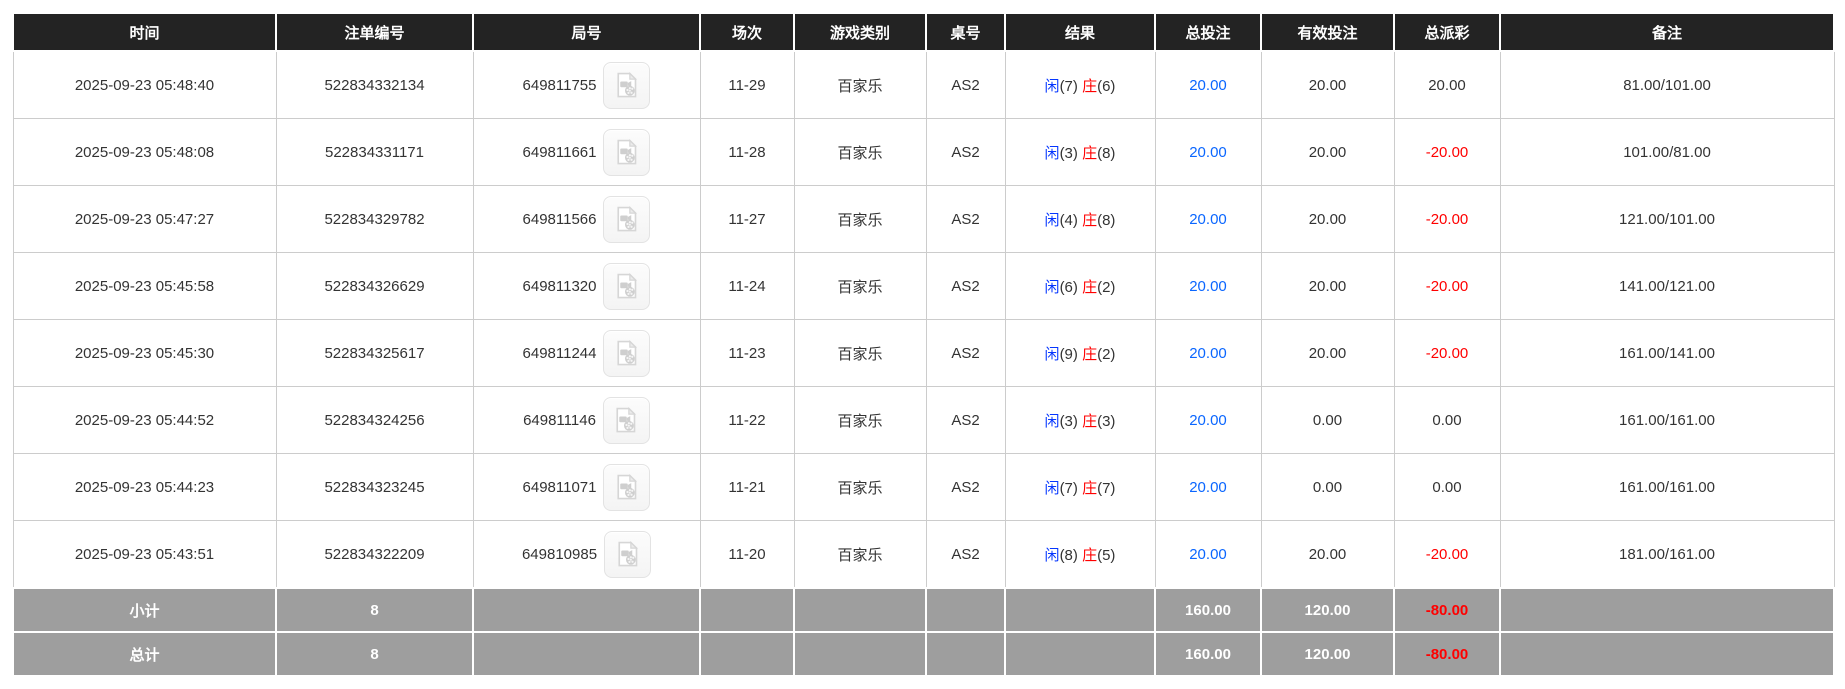 Image resolution: width=1845 pixels, height=689 pixels. I want to click on result-cell: 闲(4) 庄(8), so click(1080, 219).